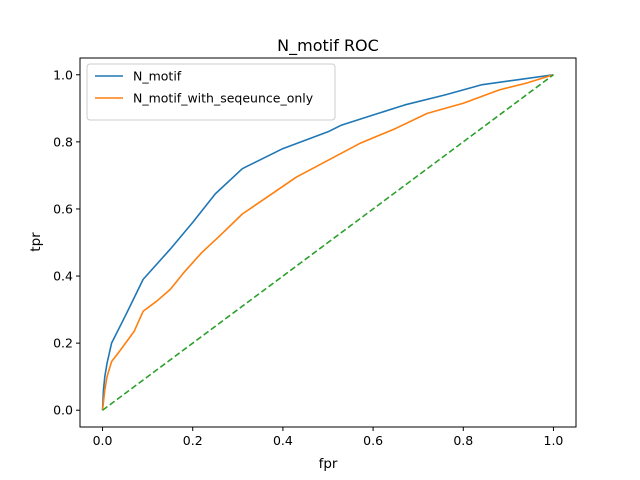  I want to click on legend-box, so click(211, 92).